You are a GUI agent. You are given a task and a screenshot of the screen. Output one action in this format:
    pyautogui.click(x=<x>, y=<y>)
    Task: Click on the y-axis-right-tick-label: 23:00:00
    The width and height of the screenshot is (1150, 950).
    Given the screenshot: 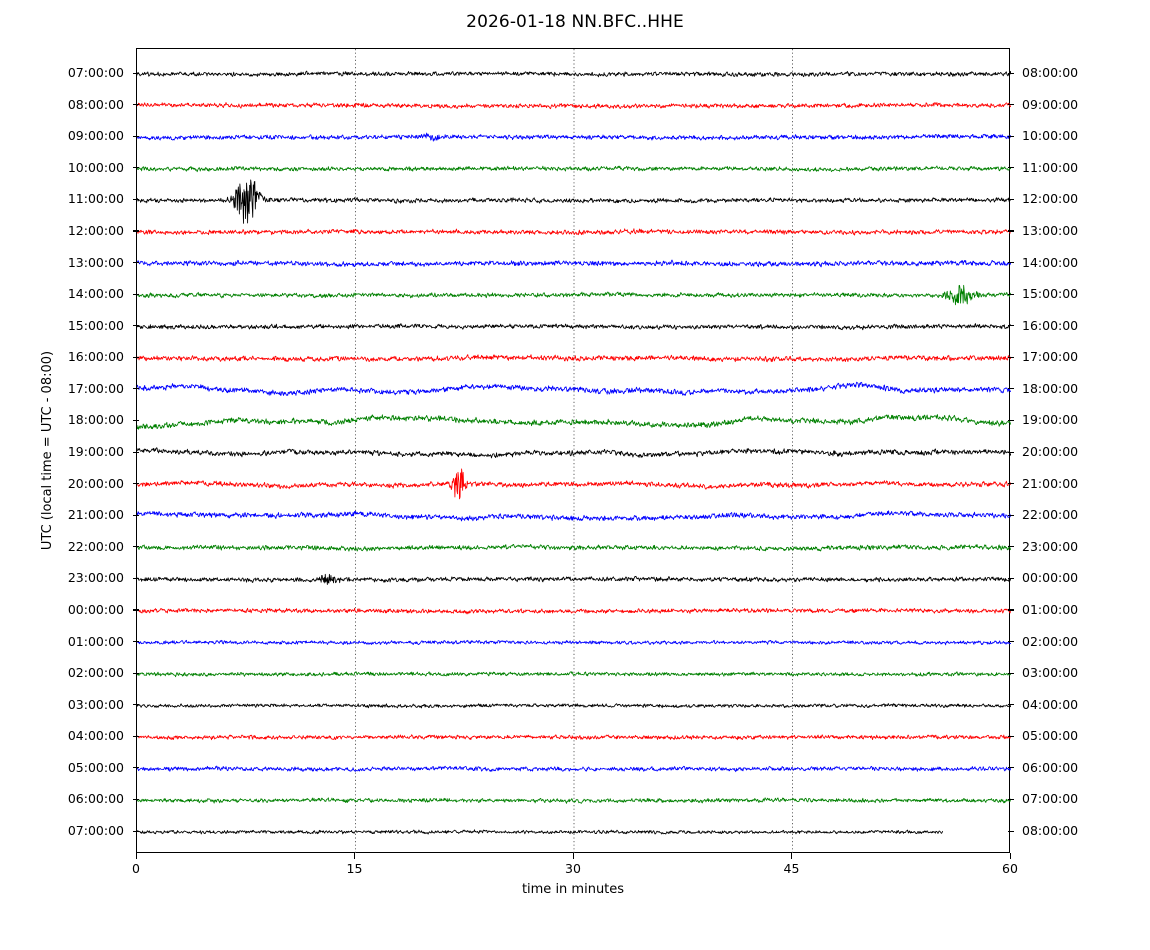 What is the action you would take?
    pyautogui.click(x=1050, y=546)
    